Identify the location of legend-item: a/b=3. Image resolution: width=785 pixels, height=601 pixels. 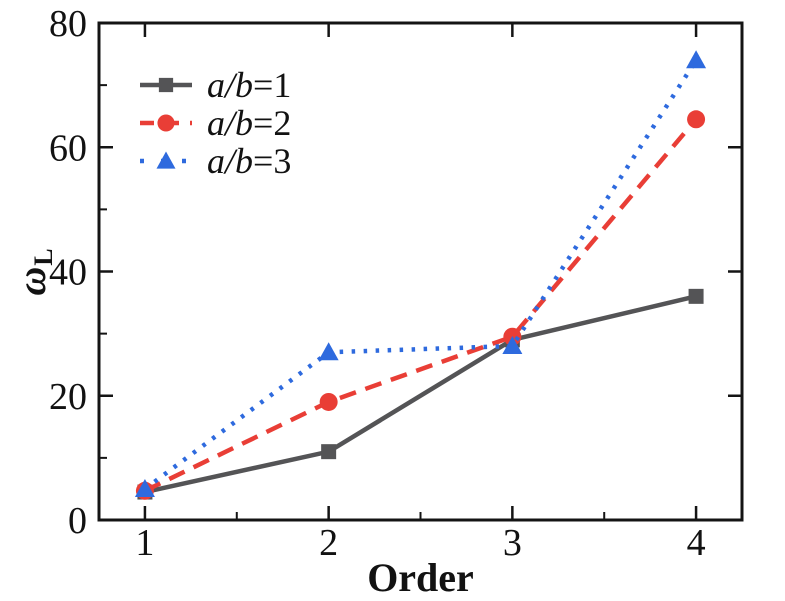
(215, 161).